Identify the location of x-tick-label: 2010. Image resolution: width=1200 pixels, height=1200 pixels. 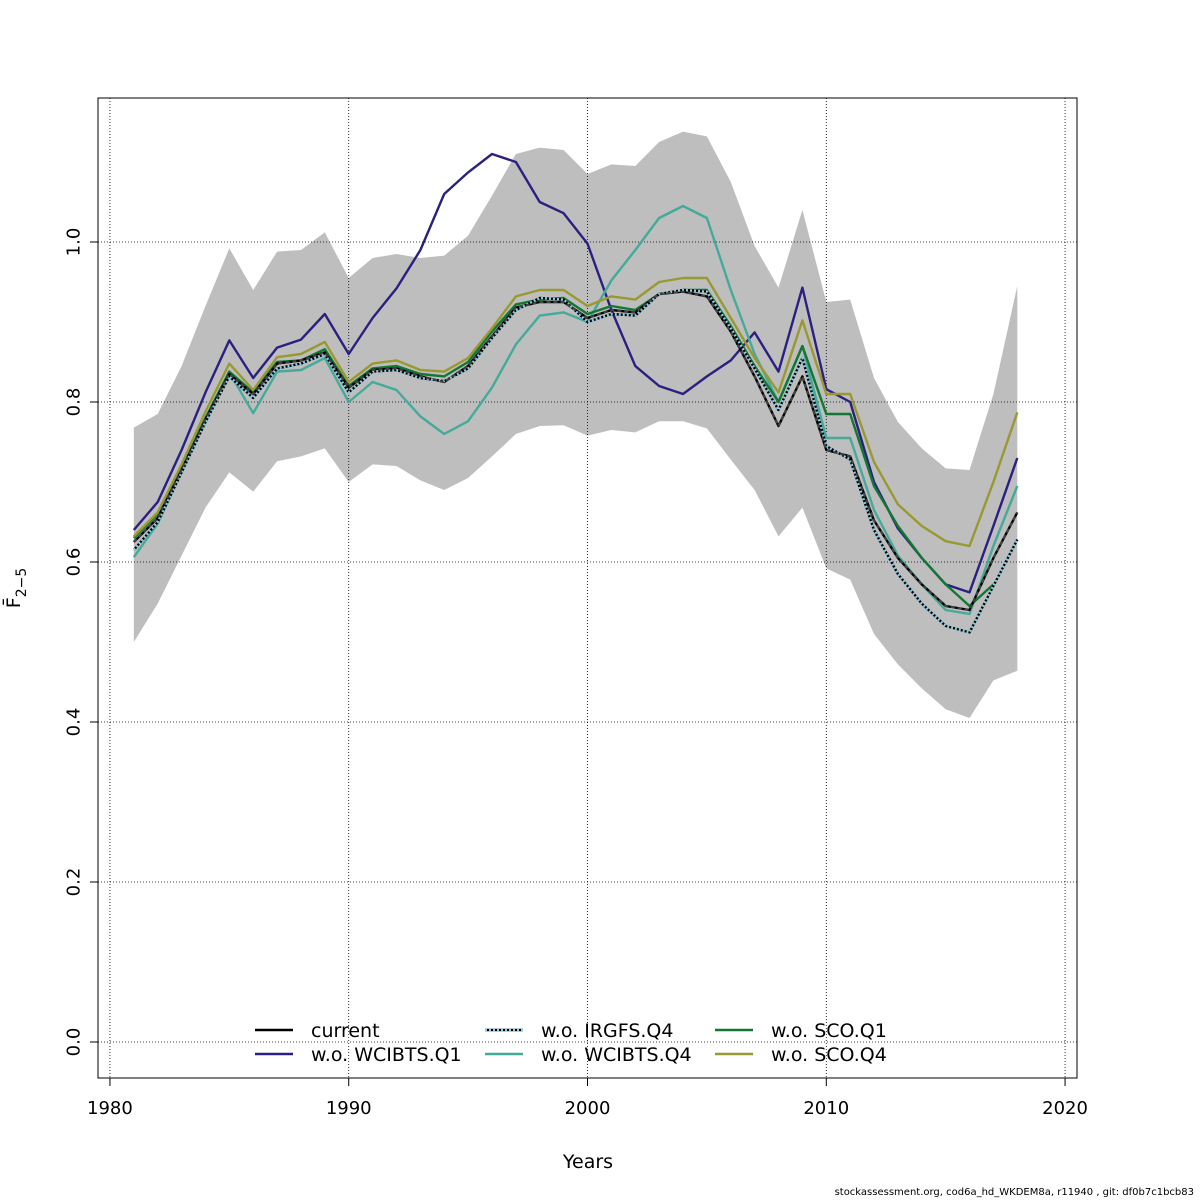
(826, 1108).